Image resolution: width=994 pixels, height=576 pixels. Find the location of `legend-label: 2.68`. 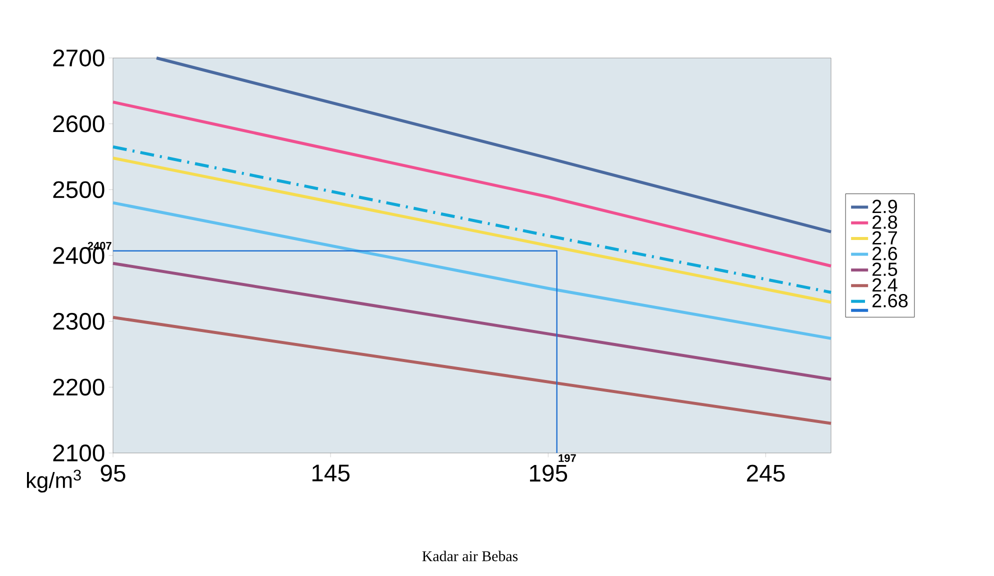

legend-label: 2.68 is located at coordinates (890, 301).